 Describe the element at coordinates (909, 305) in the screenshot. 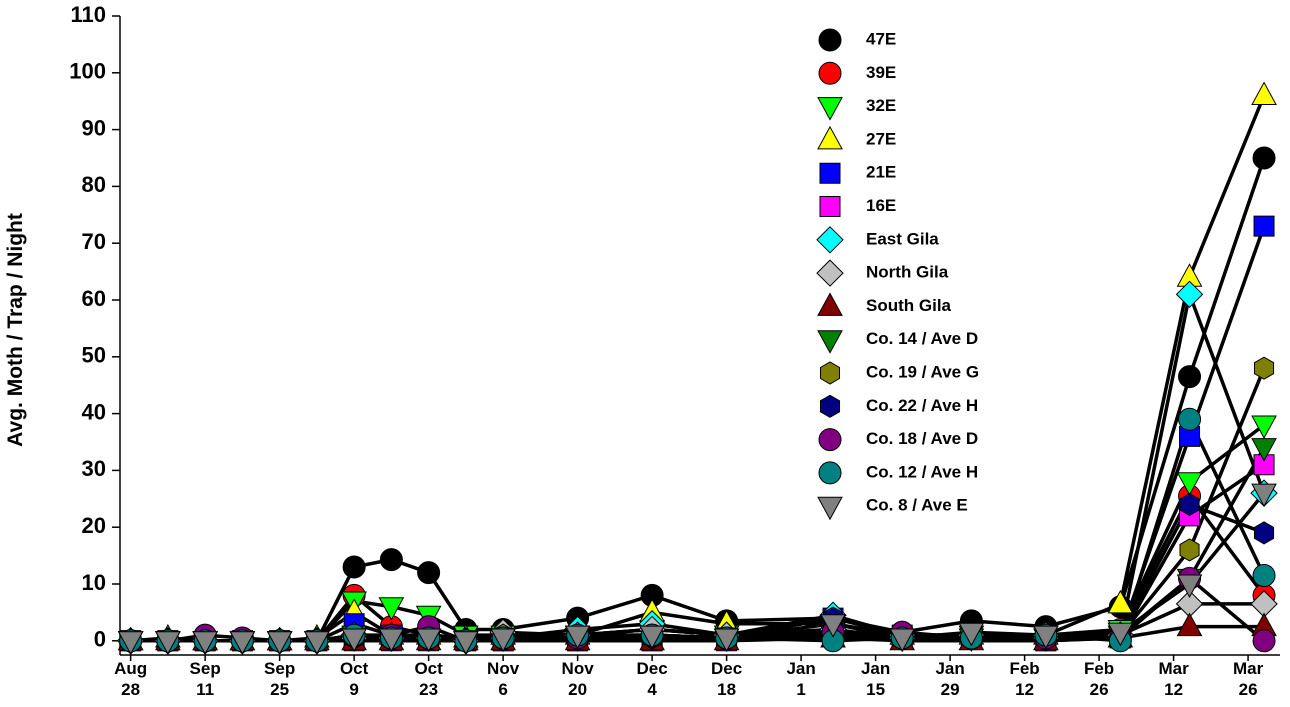

I see `legend-label: South Gila` at that location.